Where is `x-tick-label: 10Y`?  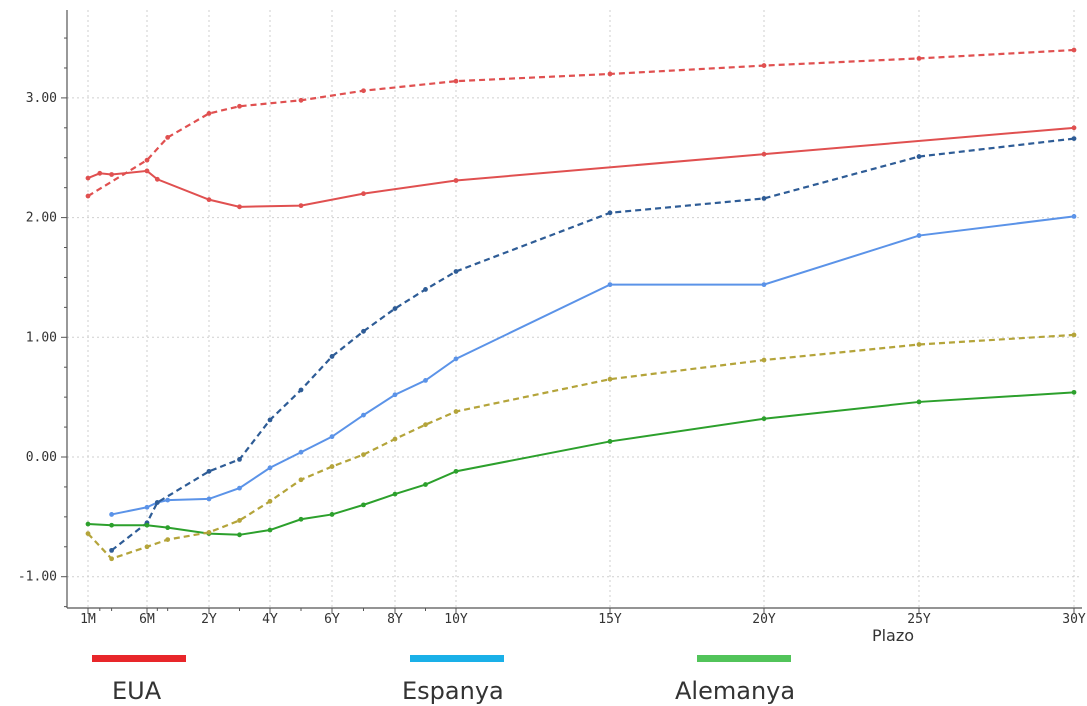
x-tick-label: 10Y is located at coordinates (456, 619).